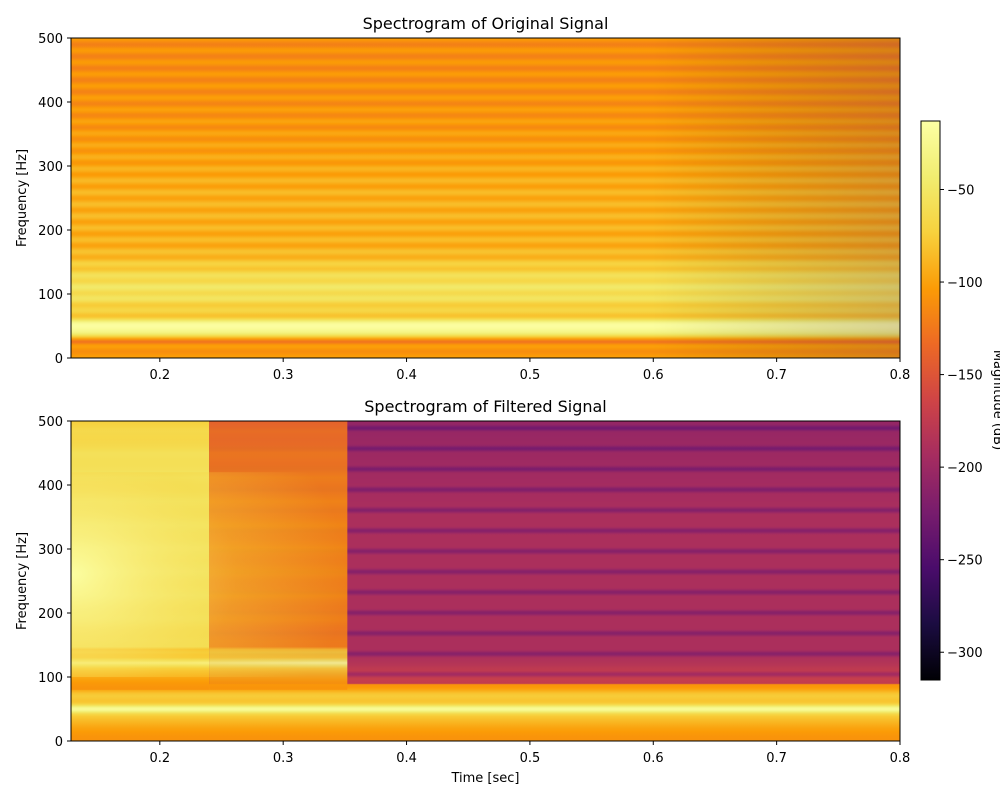 This screenshot has width=1000, height=800. Describe the element at coordinates (965, 468) in the screenshot. I see `colorbar-tick-label: −200` at that location.